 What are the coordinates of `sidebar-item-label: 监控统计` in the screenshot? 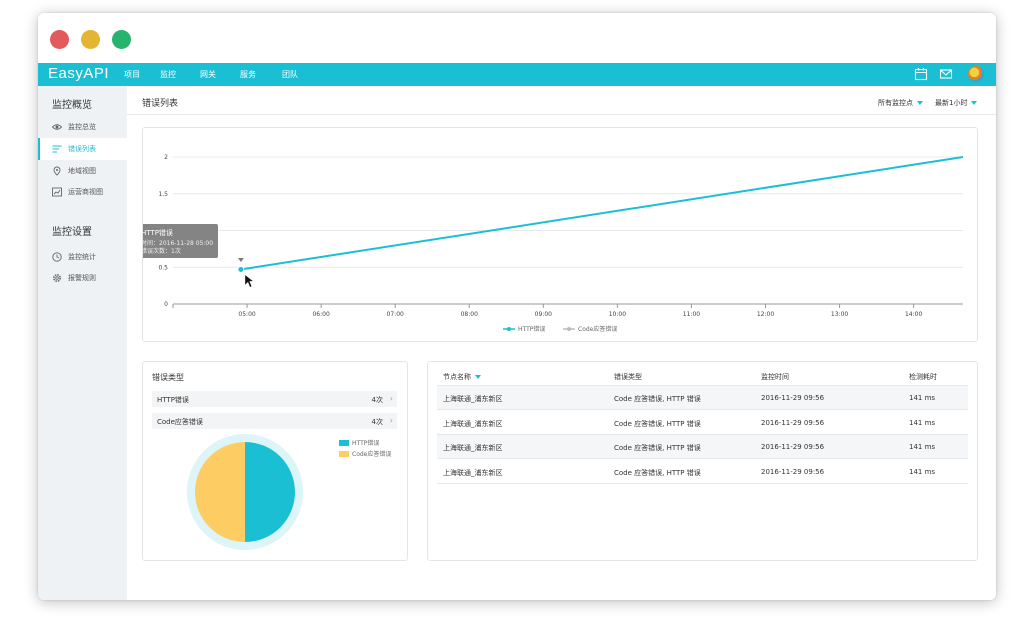 It's located at (82, 257).